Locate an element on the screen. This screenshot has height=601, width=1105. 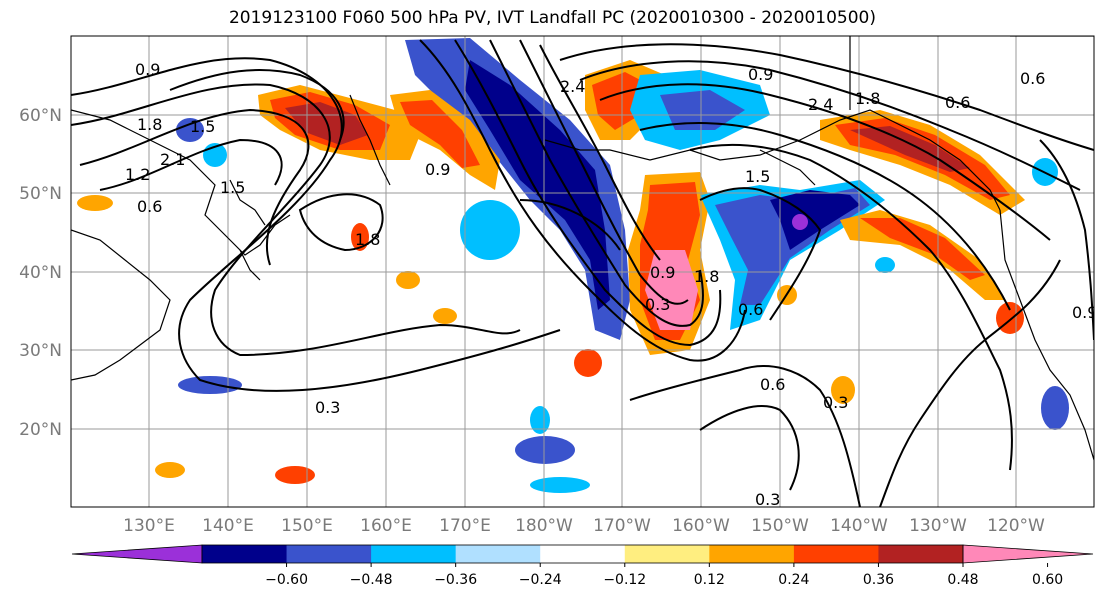
lon-label: 150°W is located at coordinates (780, 526).